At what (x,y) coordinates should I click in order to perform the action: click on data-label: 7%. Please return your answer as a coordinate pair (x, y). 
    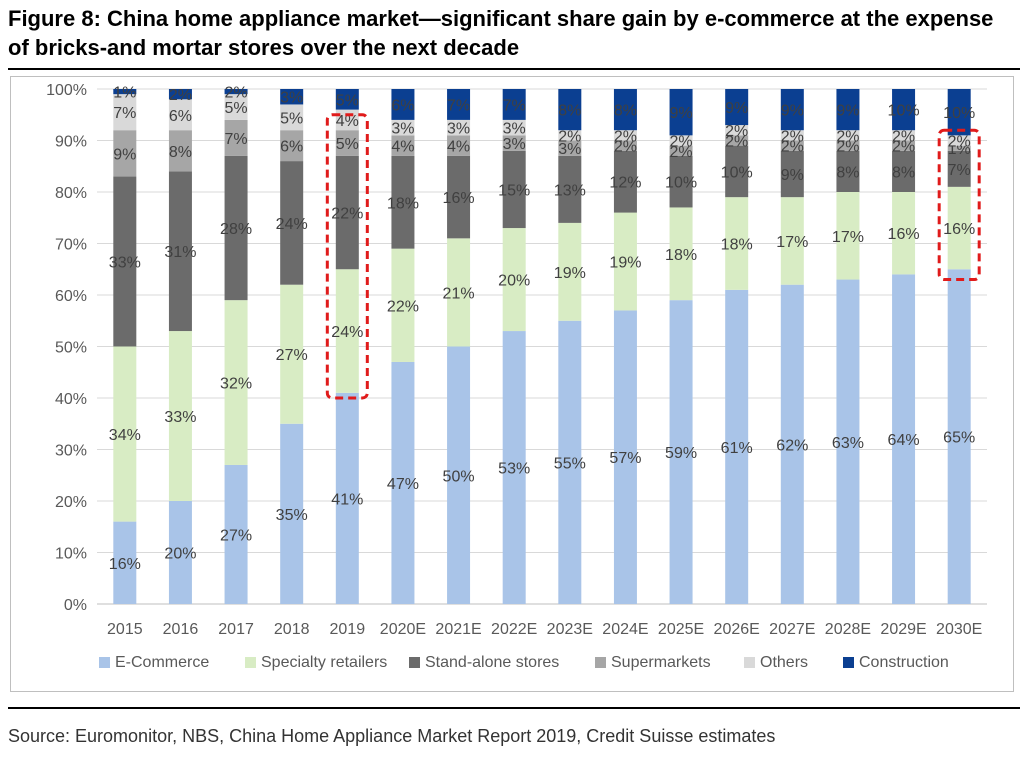
    Looking at the image, I should click on (514, 105).